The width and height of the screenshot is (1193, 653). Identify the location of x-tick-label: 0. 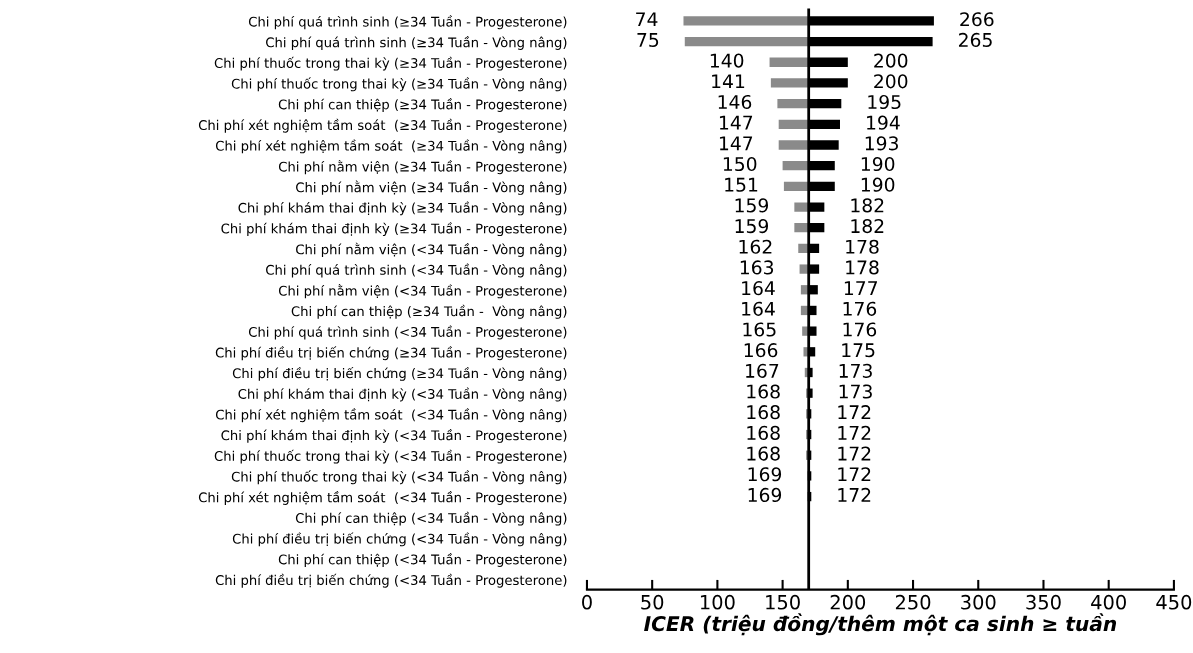
(587, 602).